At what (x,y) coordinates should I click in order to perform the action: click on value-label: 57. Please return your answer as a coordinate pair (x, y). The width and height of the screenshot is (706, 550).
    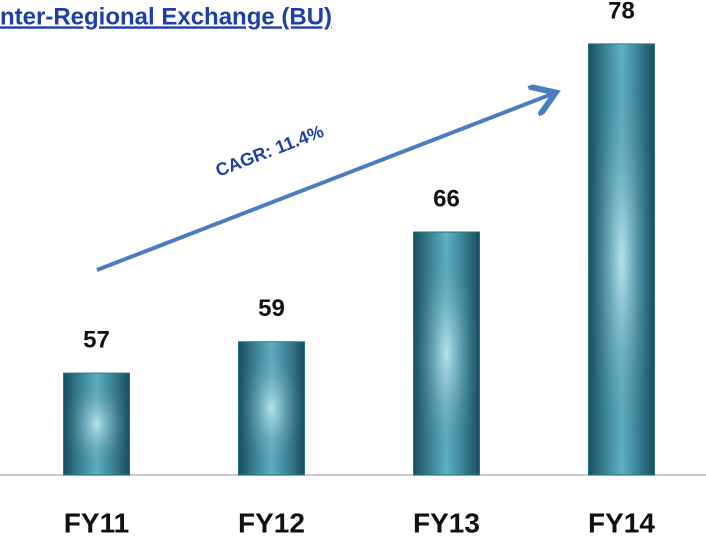
    Looking at the image, I should click on (96, 339).